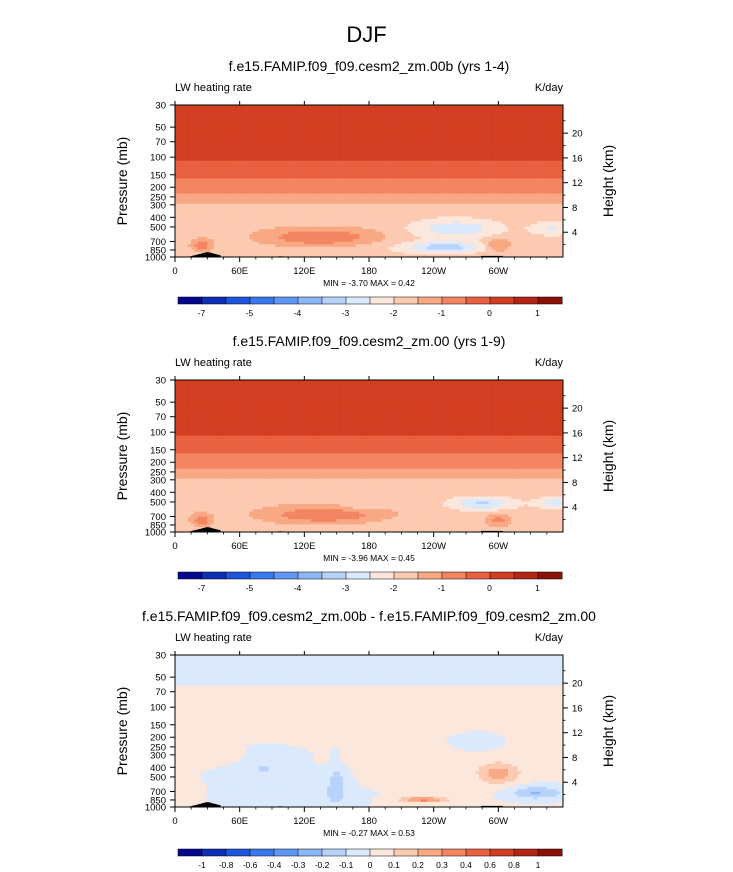  I want to click on colorbar-tick-label: -0.2, so click(322, 865).